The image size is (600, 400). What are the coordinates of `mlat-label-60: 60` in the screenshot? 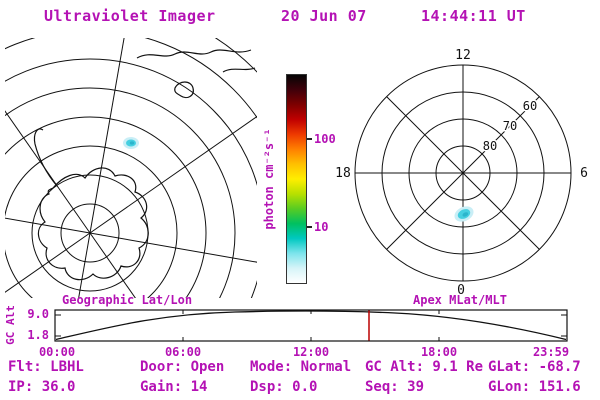 It's located at (530, 106).